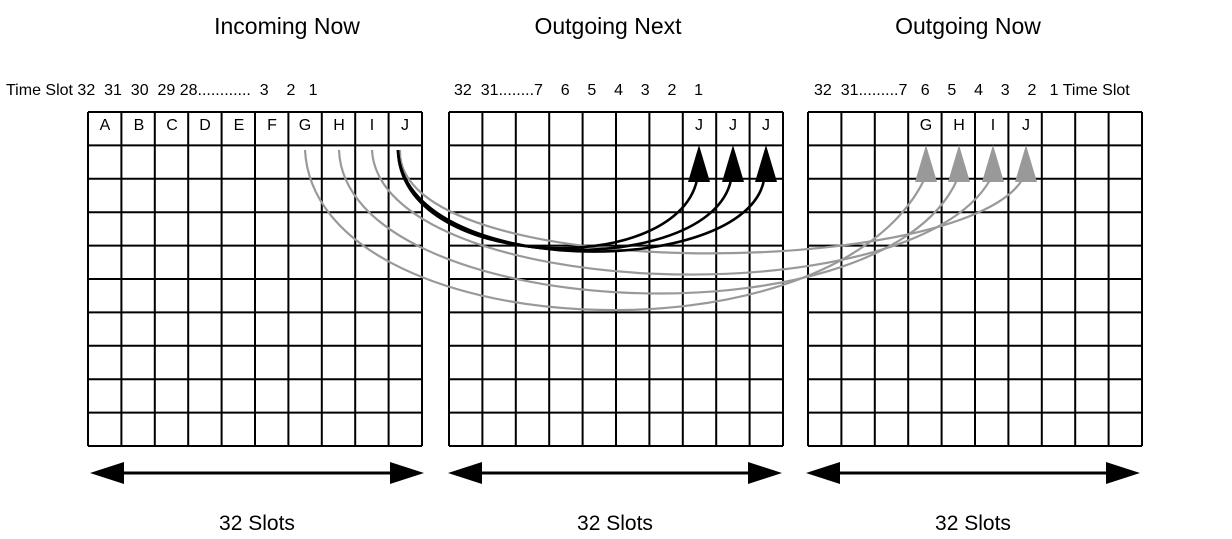 This screenshot has height=539, width=1232. Describe the element at coordinates (699, 125) in the screenshot. I see `next-cell-label-slot3: J` at that location.